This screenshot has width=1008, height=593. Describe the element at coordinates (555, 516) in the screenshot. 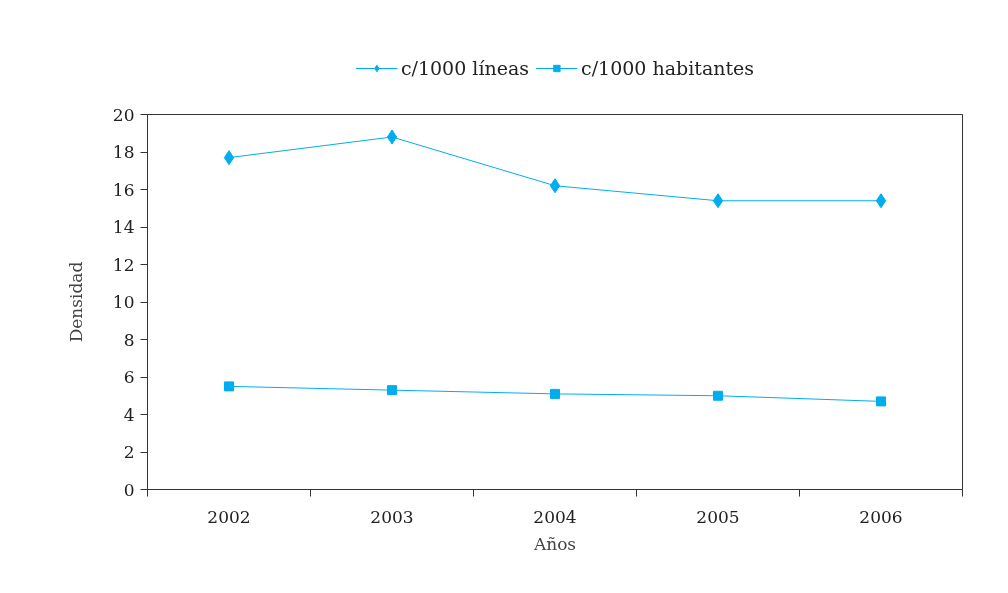

I see `x-tick-label: 2004` at that location.